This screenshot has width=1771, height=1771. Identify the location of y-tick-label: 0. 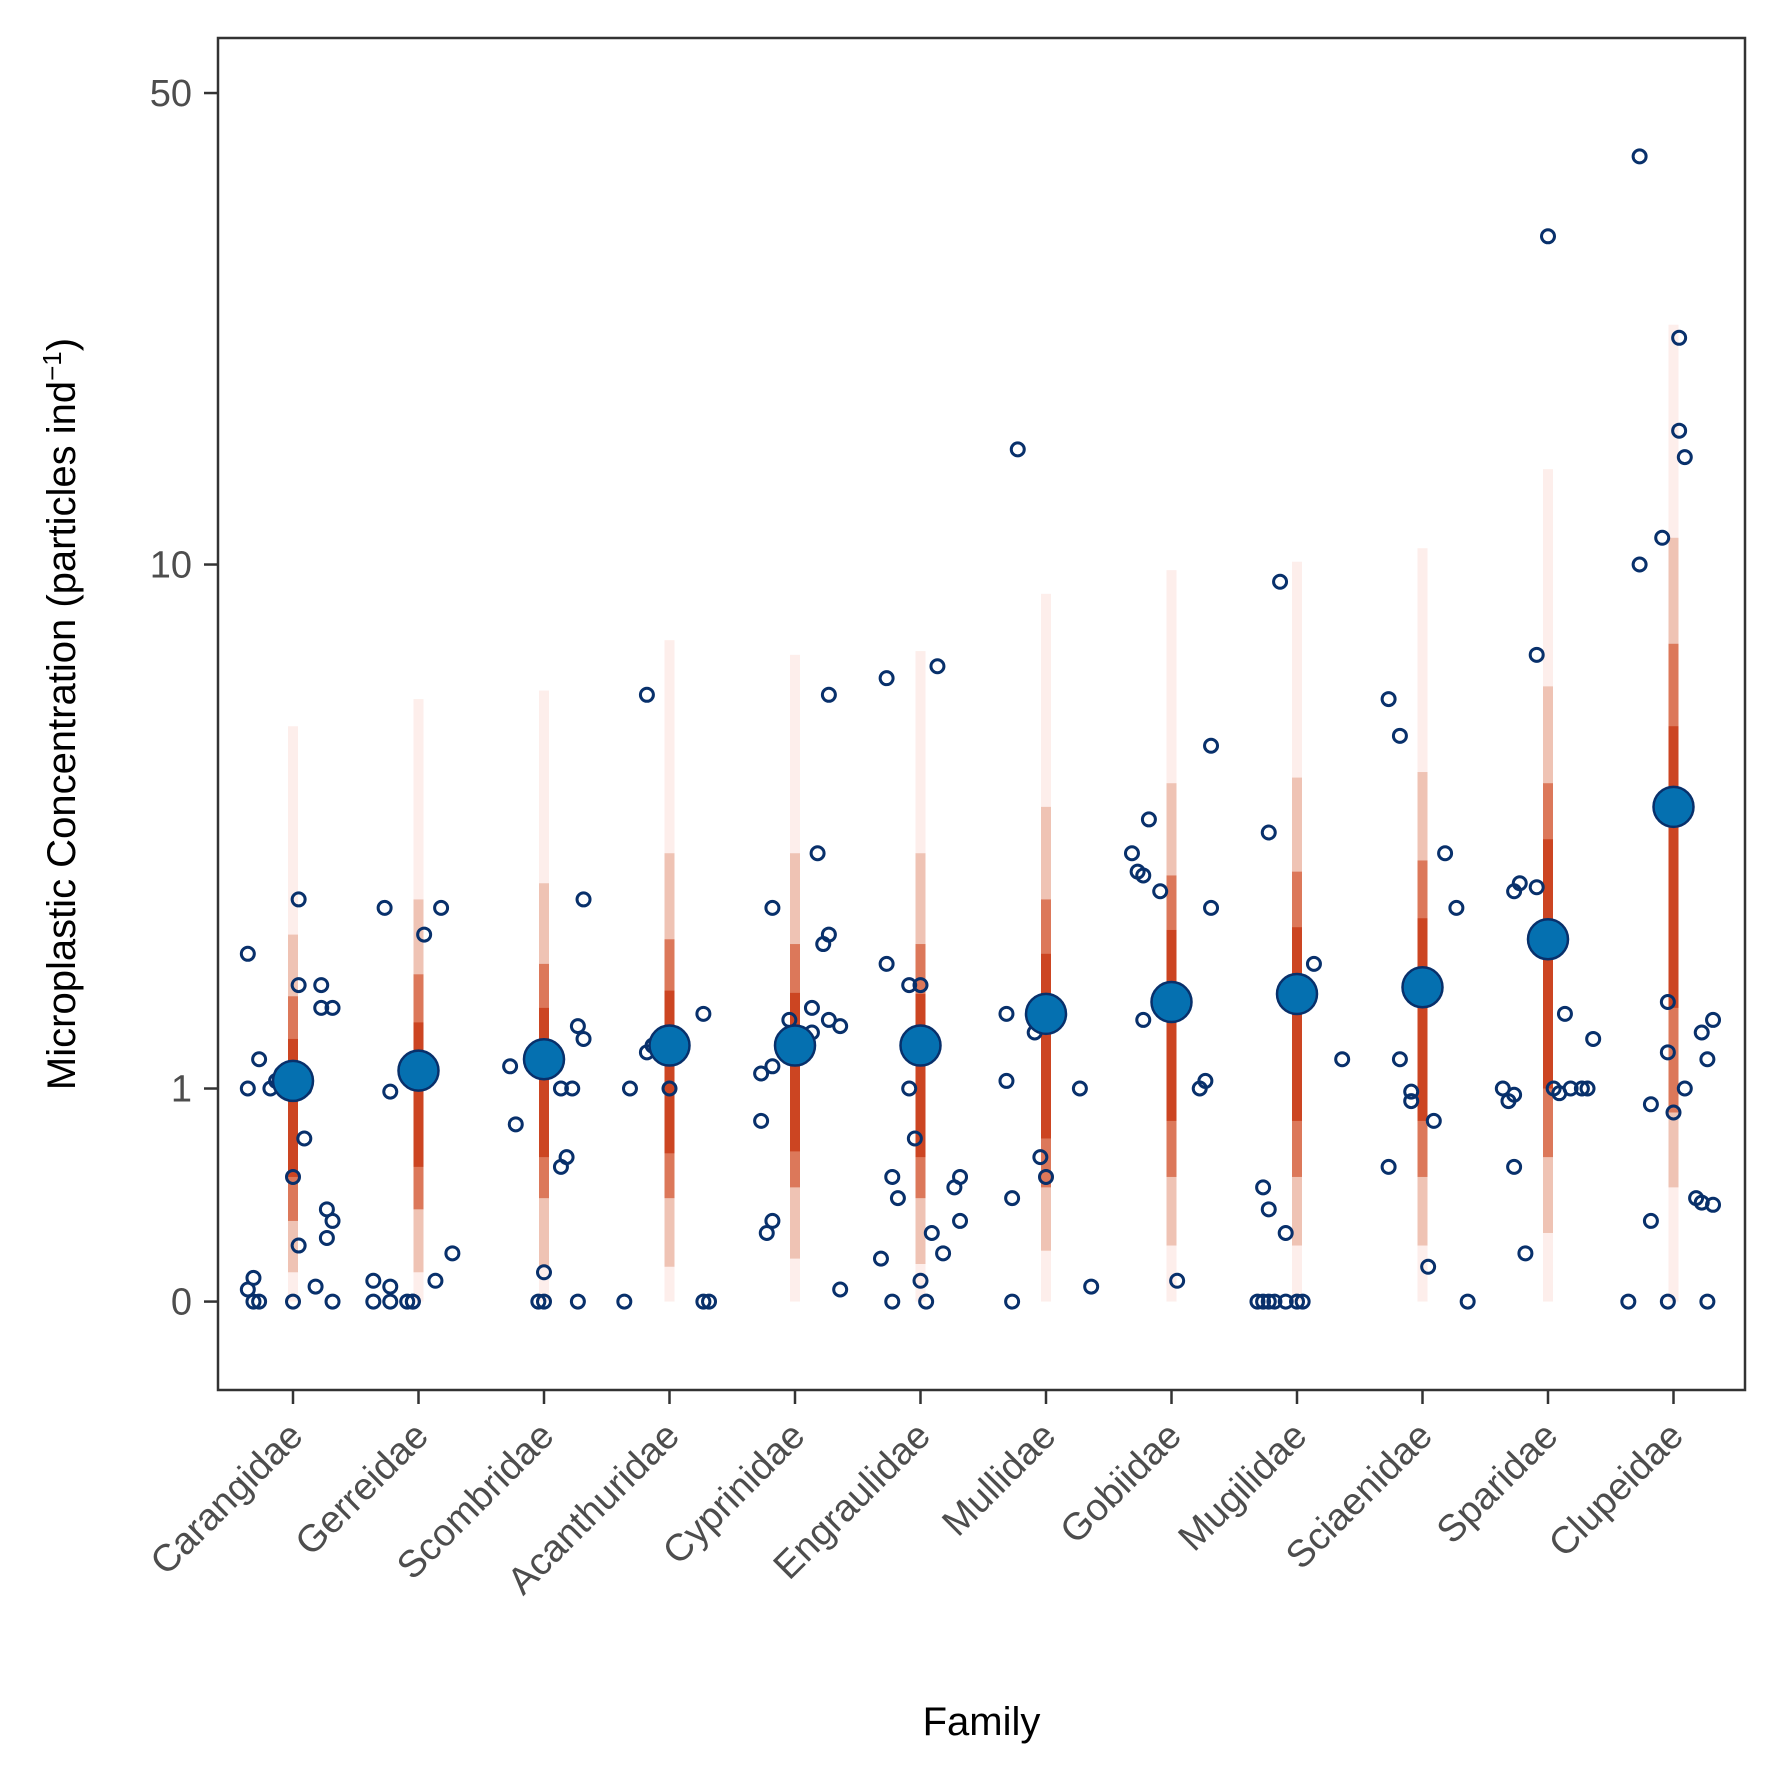
(181, 1303).